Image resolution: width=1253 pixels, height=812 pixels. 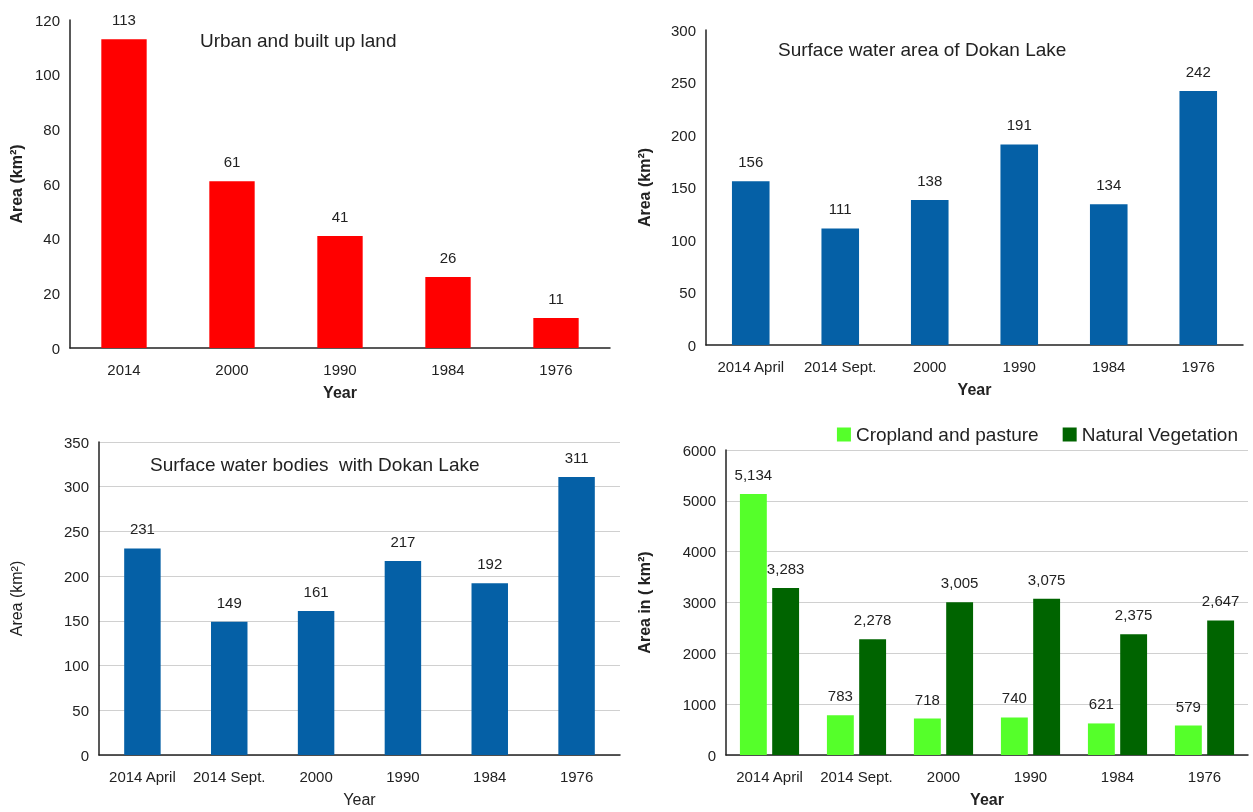 I want to click on data-label: 111, so click(x=840, y=209).